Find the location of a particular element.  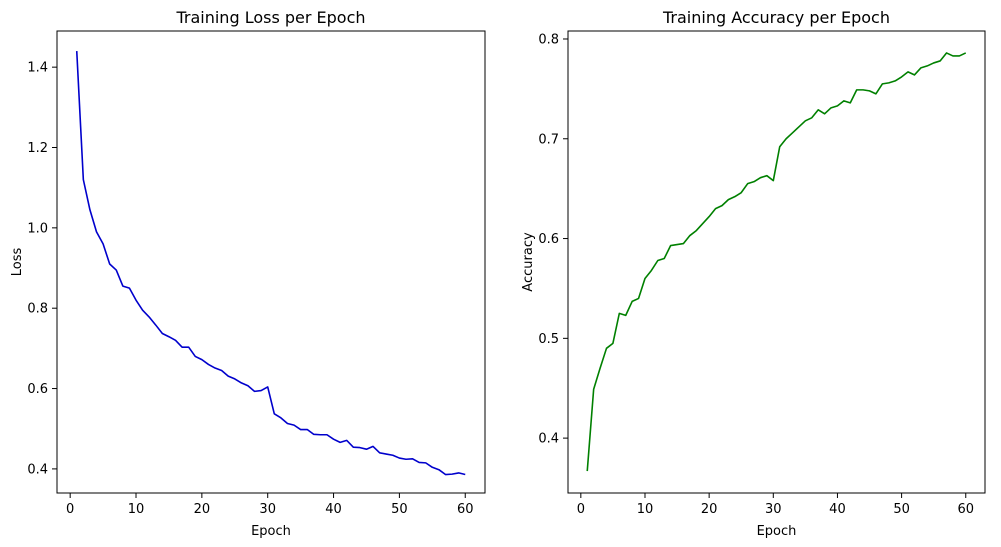

loss-chart-title: Training Loss per Epoch is located at coordinates (270, 17).